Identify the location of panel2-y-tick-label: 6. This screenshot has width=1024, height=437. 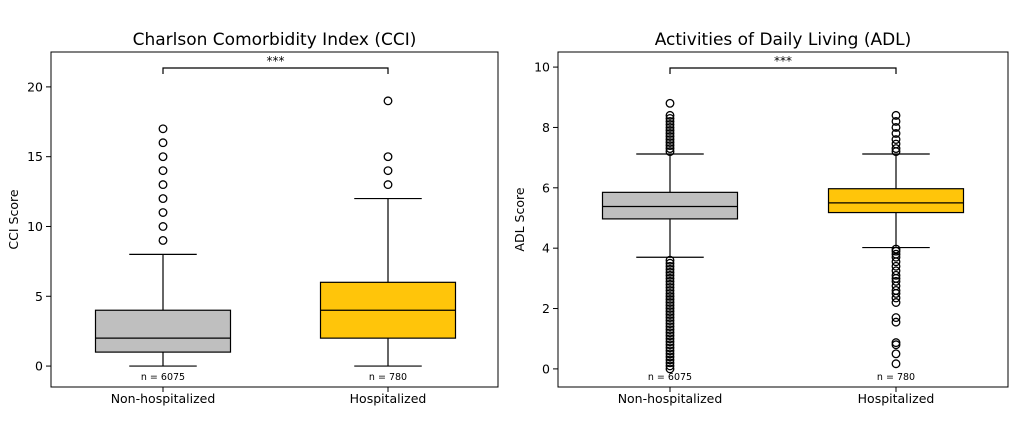
(546, 187).